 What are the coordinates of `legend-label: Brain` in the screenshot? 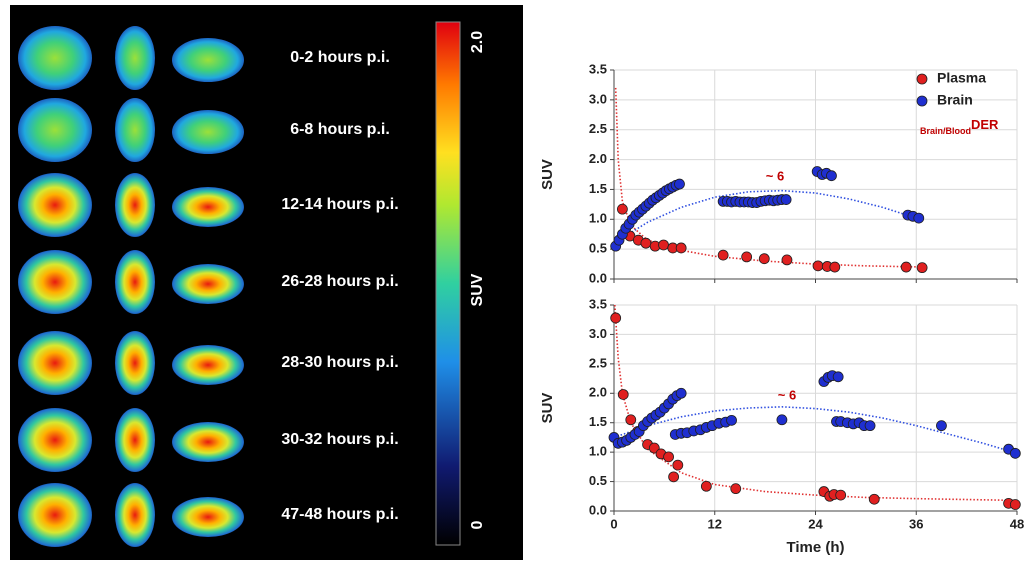 It's located at (955, 100).